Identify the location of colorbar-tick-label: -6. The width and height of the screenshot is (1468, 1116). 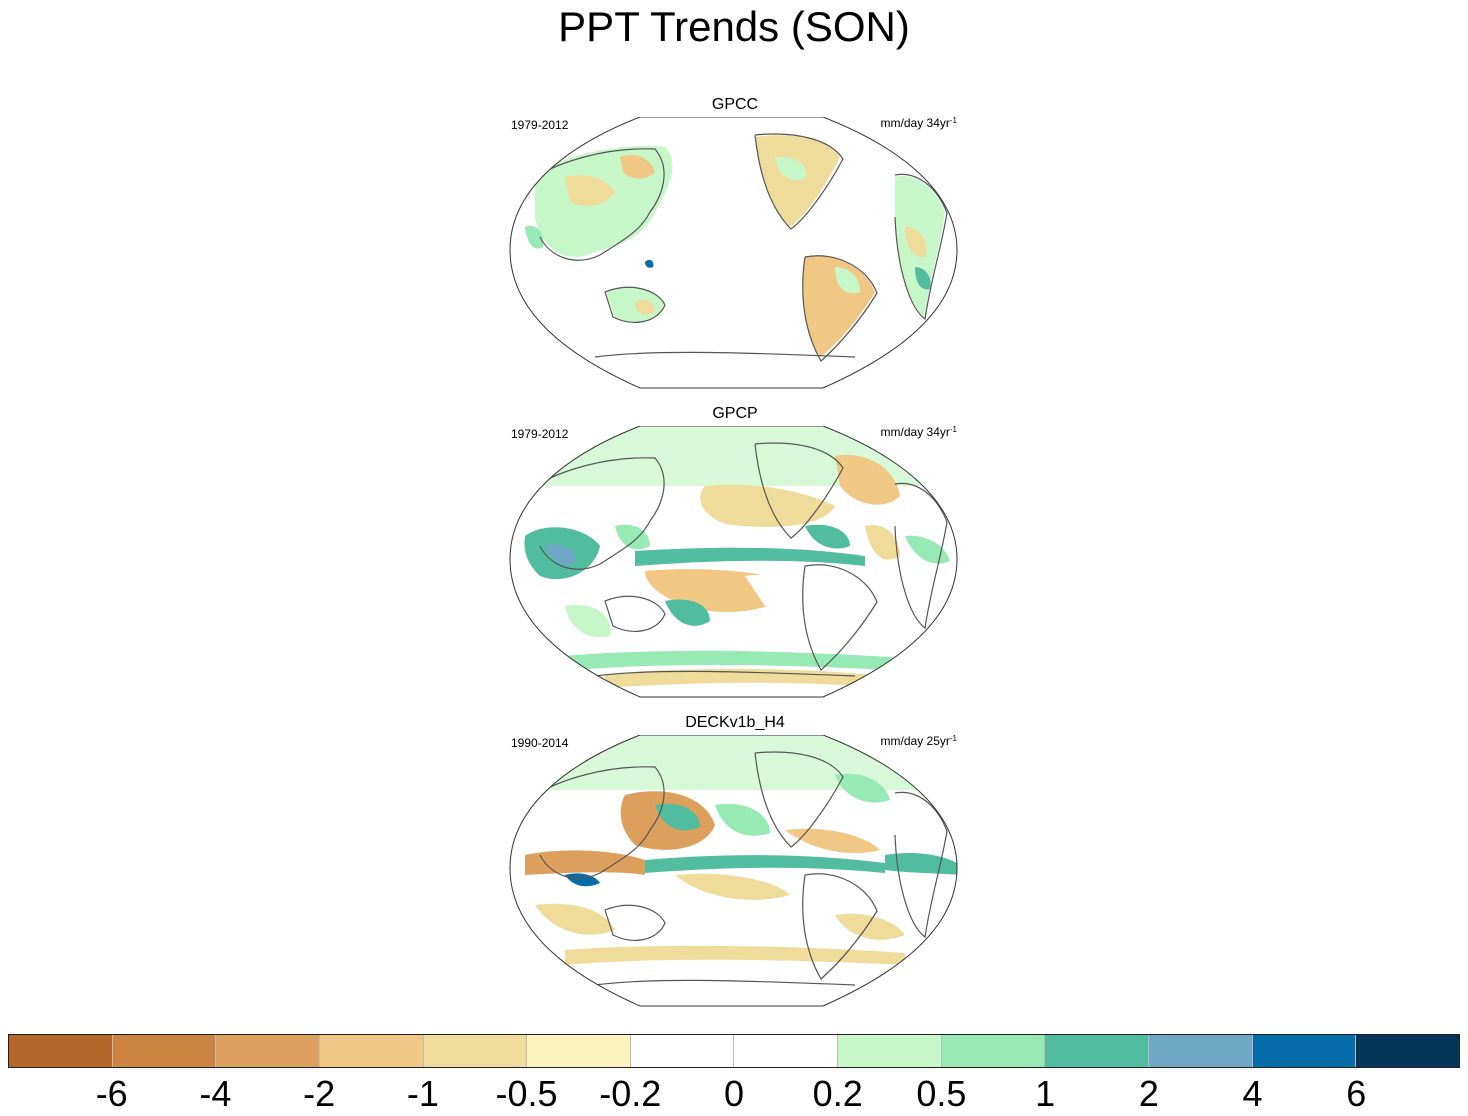
(111, 1093).